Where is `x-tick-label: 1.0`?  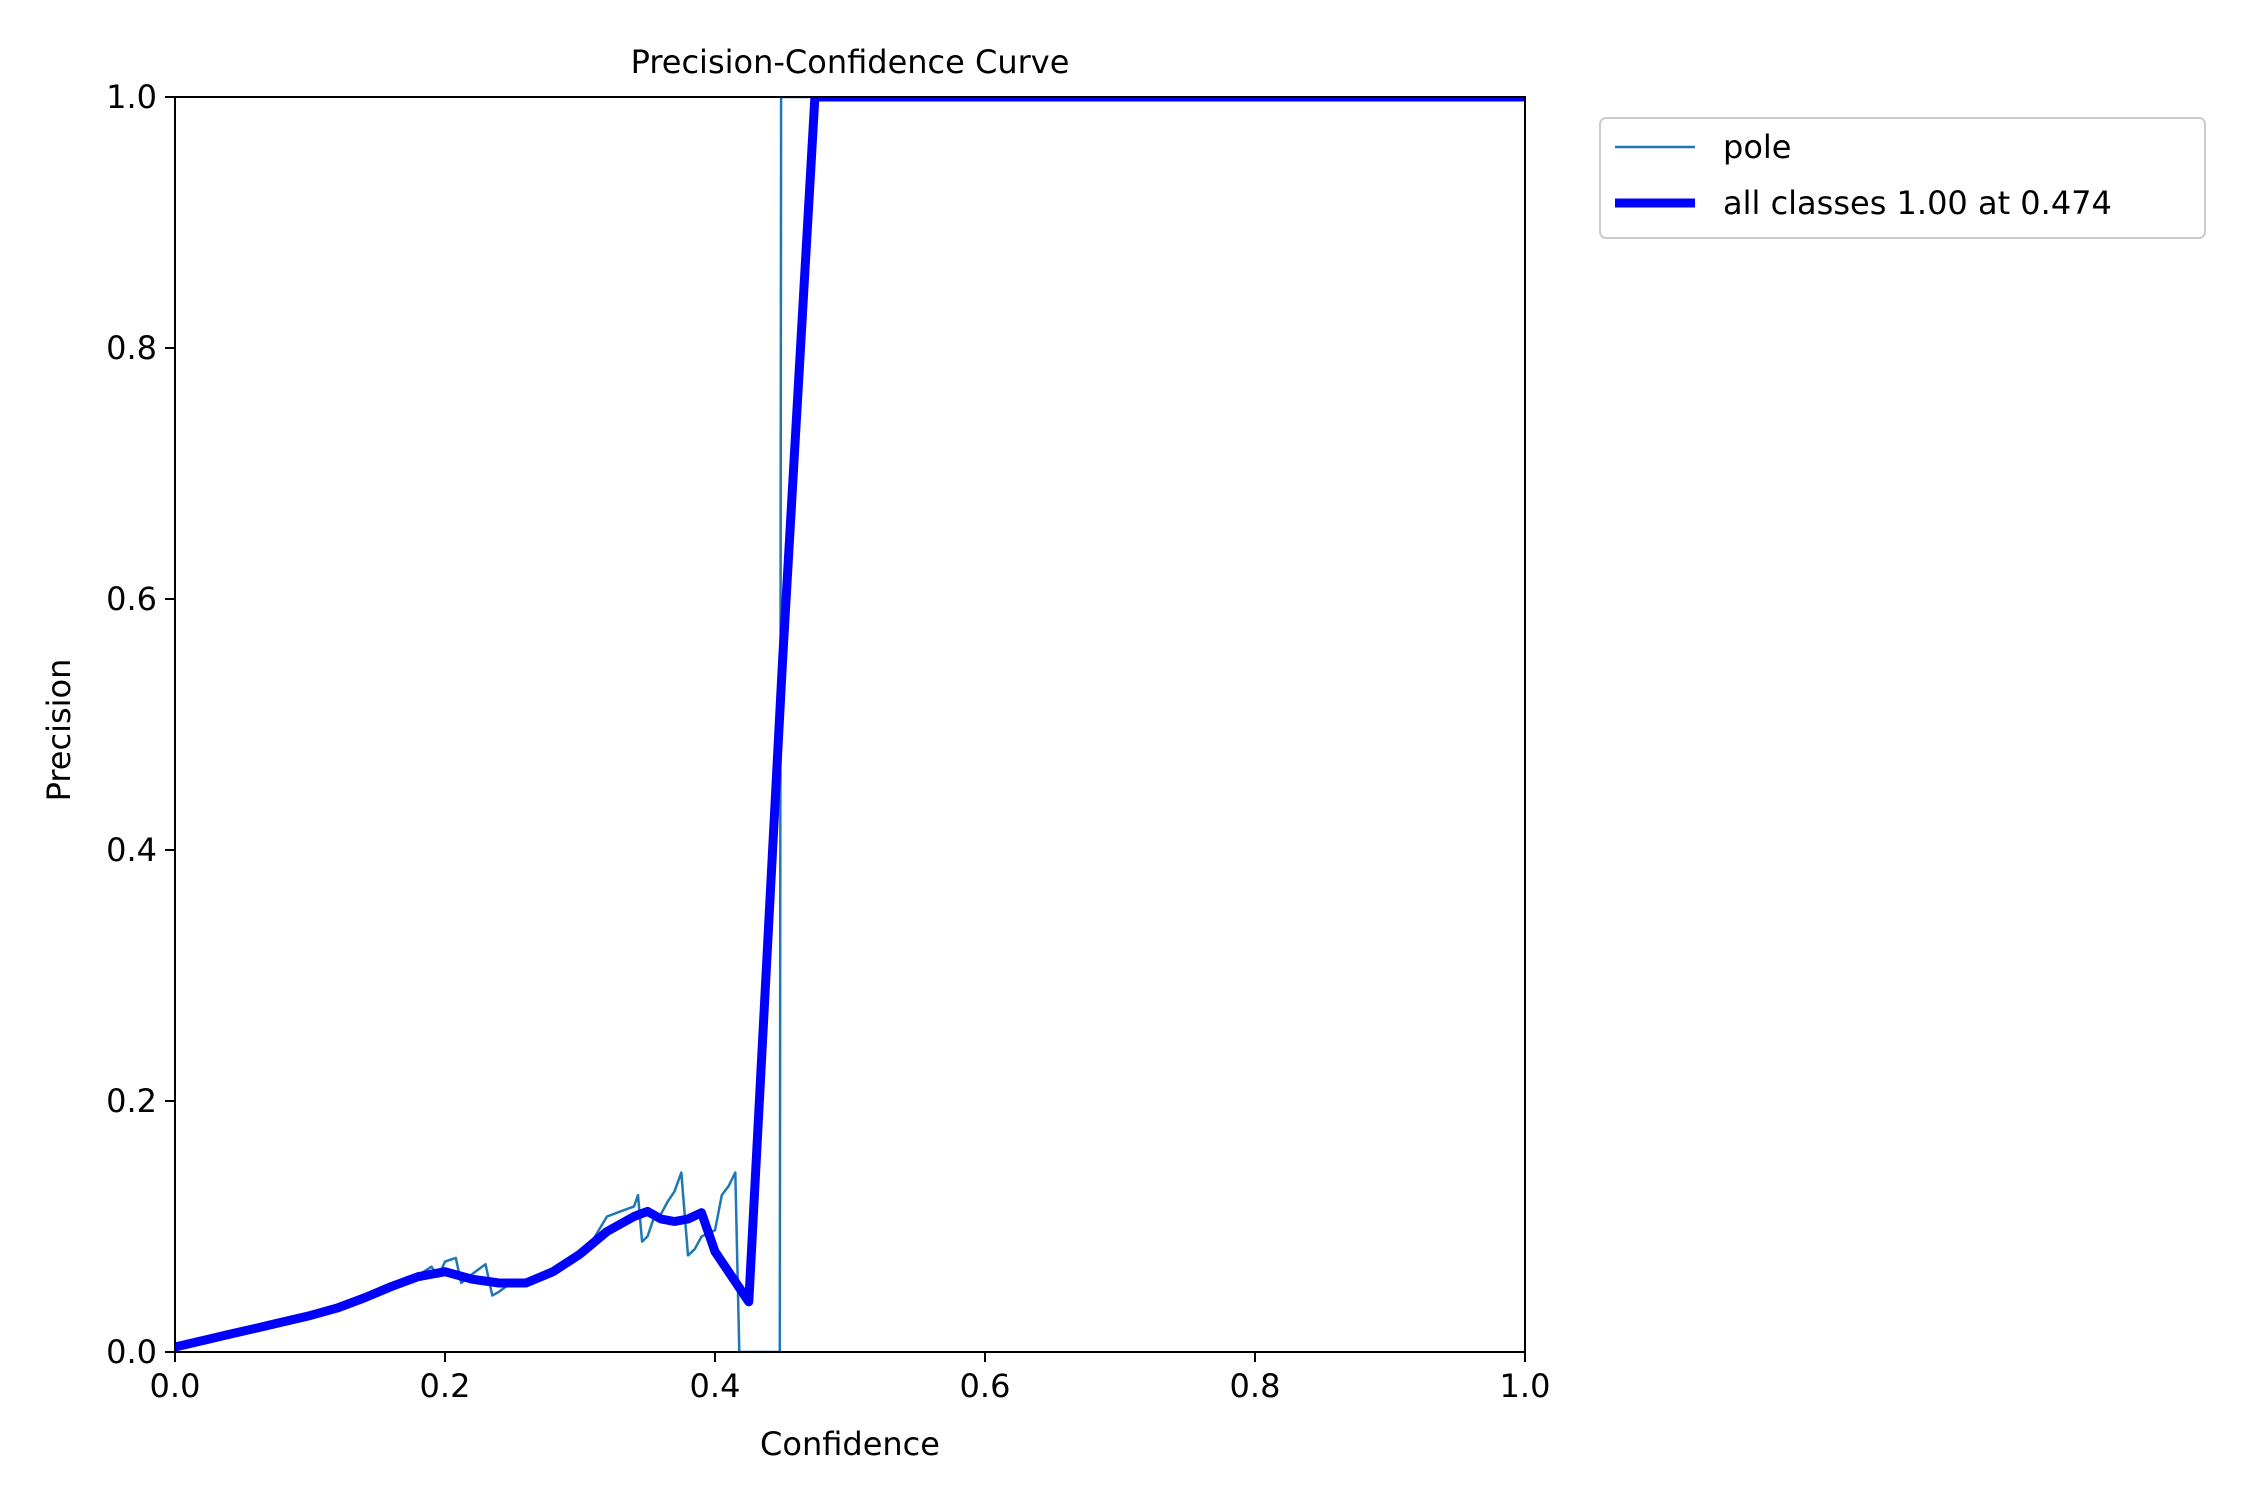 x-tick-label: 1.0 is located at coordinates (1525, 1386).